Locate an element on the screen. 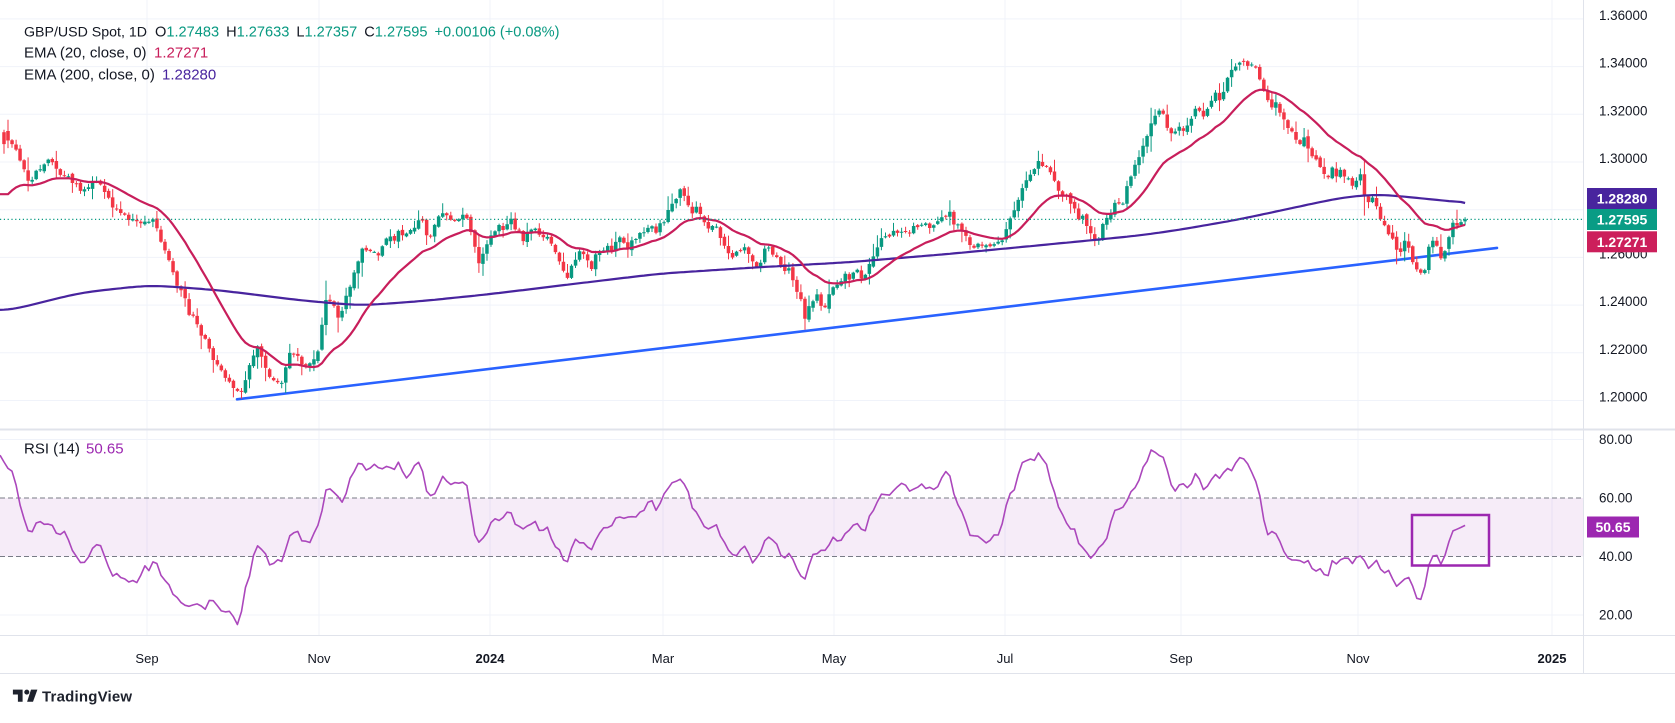 The width and height of the screenshot is (1675, 723). svg-text: GBP/USD Spot, 1D is located at coordinates (85, 33).